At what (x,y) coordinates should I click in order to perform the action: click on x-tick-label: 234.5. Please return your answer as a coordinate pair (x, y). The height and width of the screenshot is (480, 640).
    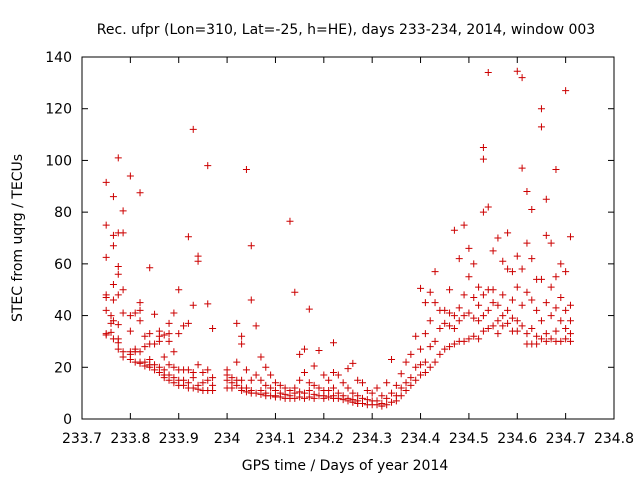
    Looking at the image, I should click on (469, 439).